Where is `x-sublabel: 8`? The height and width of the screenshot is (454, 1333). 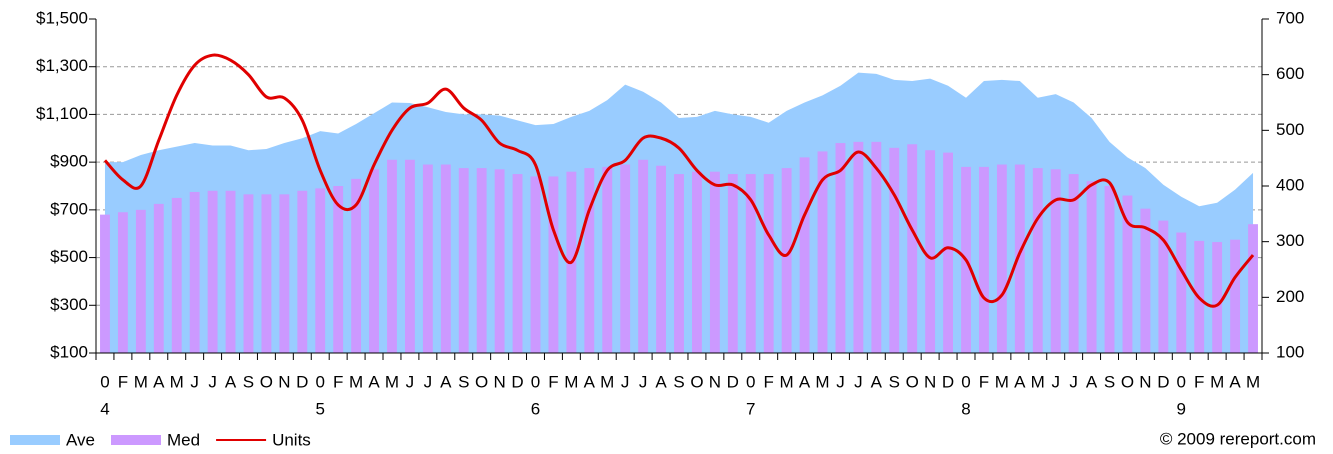
x-sublabel: 8 is located at coordinates (965, 408).